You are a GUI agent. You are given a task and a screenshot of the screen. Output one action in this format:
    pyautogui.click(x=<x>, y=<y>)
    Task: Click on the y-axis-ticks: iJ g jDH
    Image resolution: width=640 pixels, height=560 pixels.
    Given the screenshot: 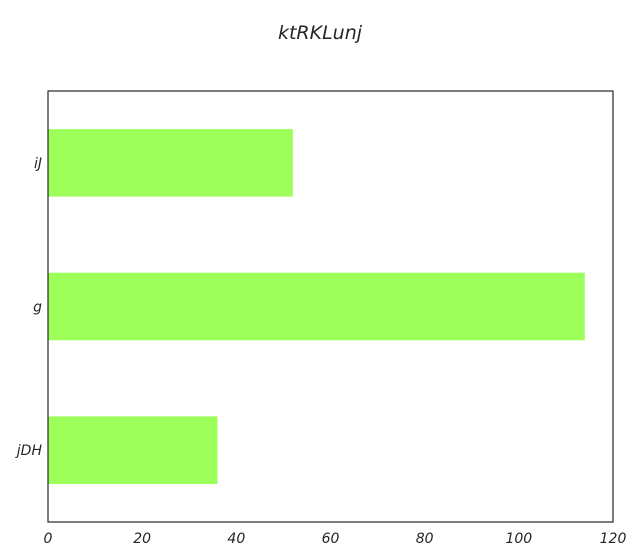 What is the action you would take?
    pyautogui.click(x=29, y=307)
    